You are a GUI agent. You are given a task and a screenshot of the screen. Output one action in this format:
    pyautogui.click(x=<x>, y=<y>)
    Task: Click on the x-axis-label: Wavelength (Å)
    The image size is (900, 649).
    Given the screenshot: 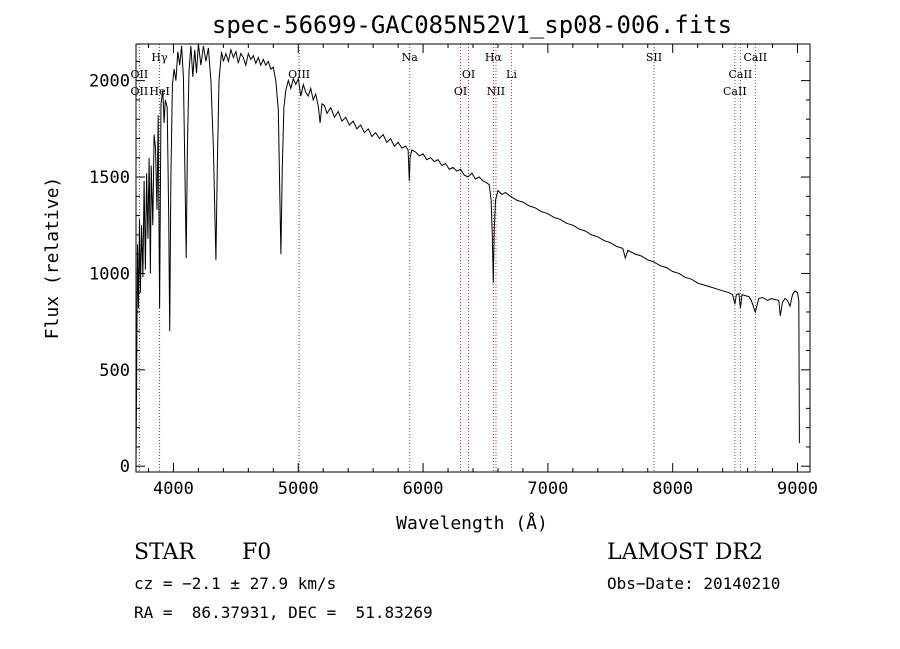 What is the action you would take?
    pyautogui.click(x=472, y=523)
    